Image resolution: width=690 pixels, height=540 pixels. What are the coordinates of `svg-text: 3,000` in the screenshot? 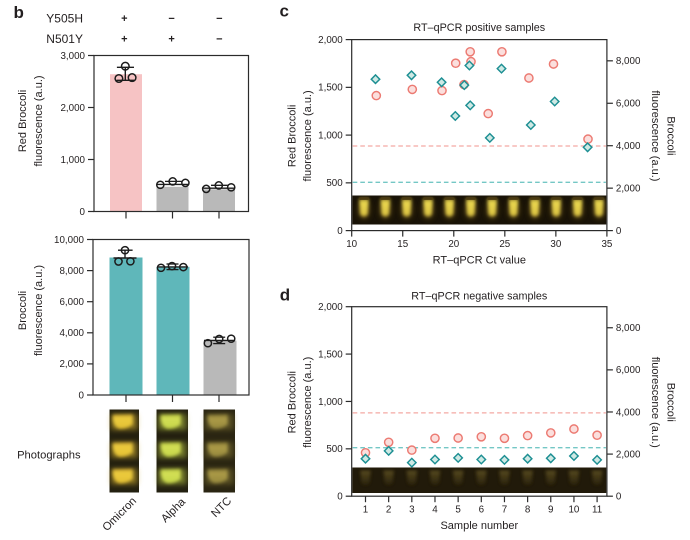 It's located at (72, 56).